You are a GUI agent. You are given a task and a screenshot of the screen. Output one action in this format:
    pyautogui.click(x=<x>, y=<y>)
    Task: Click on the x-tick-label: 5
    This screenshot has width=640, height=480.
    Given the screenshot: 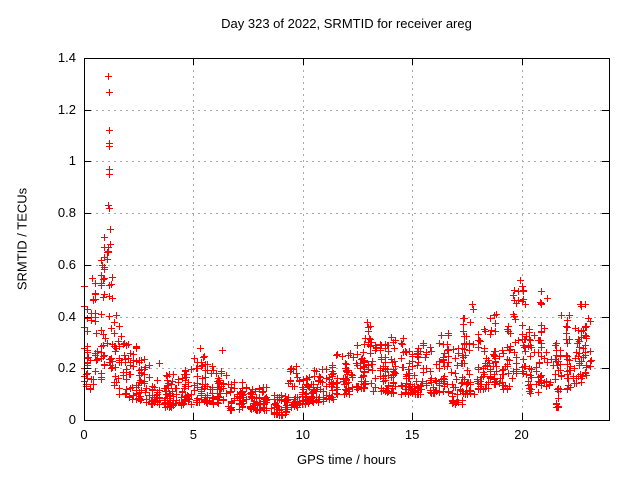 What is the action you would take?
    pyautogui.click(x=193, y=434)
    